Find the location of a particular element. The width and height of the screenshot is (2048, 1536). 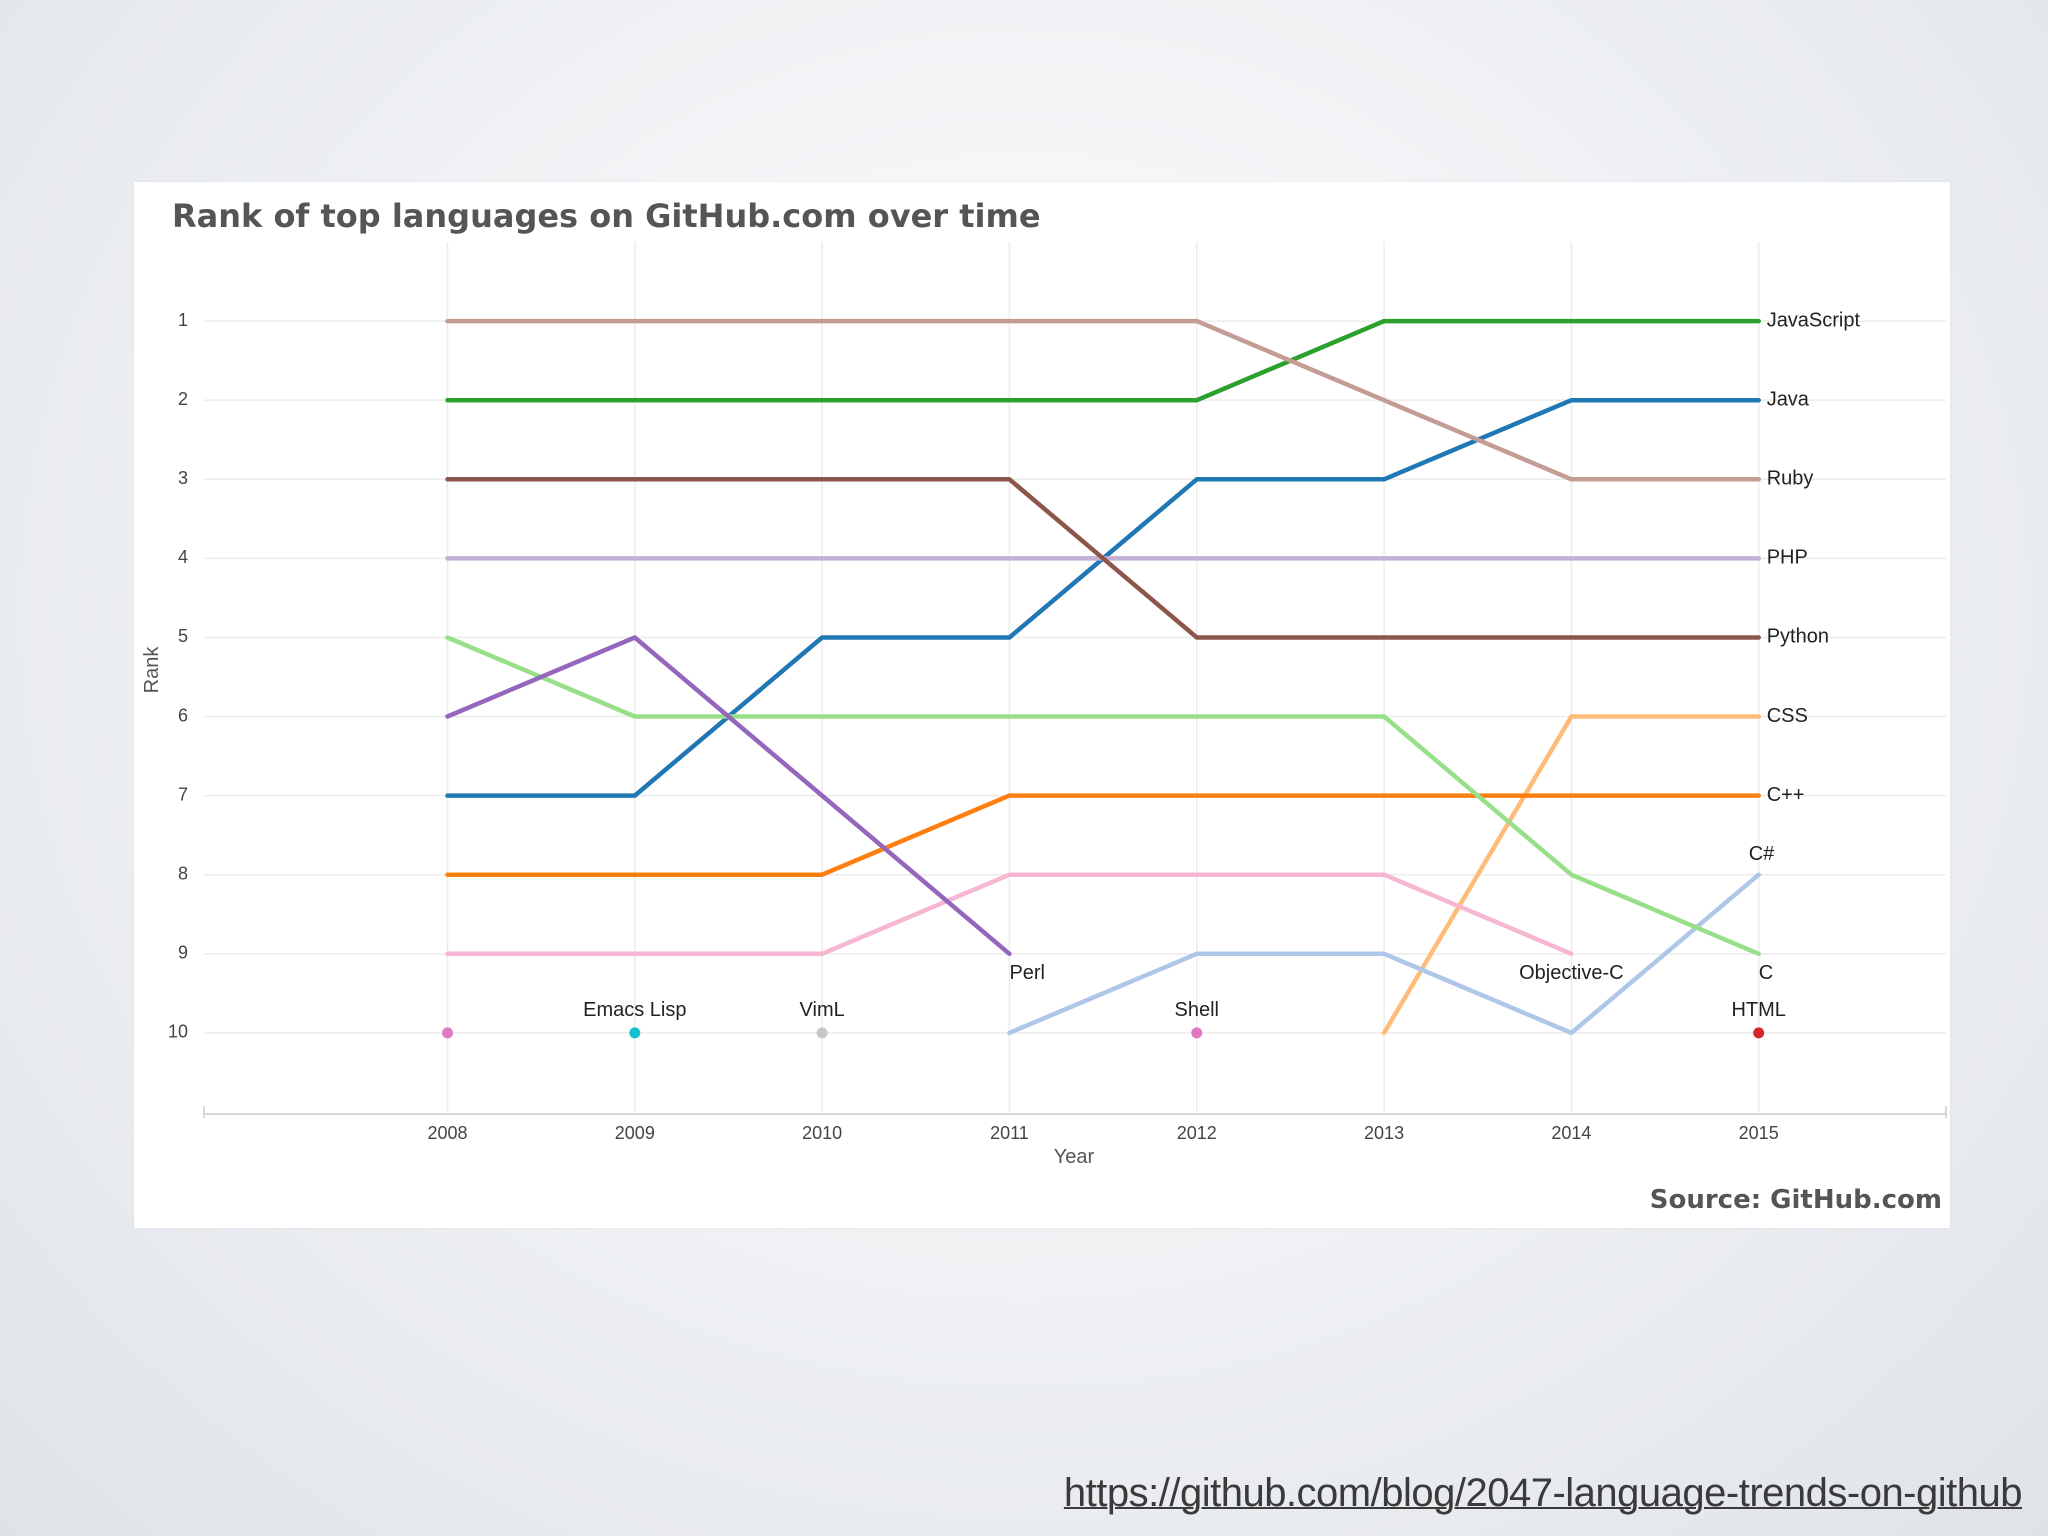

x-tick-label: 2012 is located at coordinates (1197, 1133).